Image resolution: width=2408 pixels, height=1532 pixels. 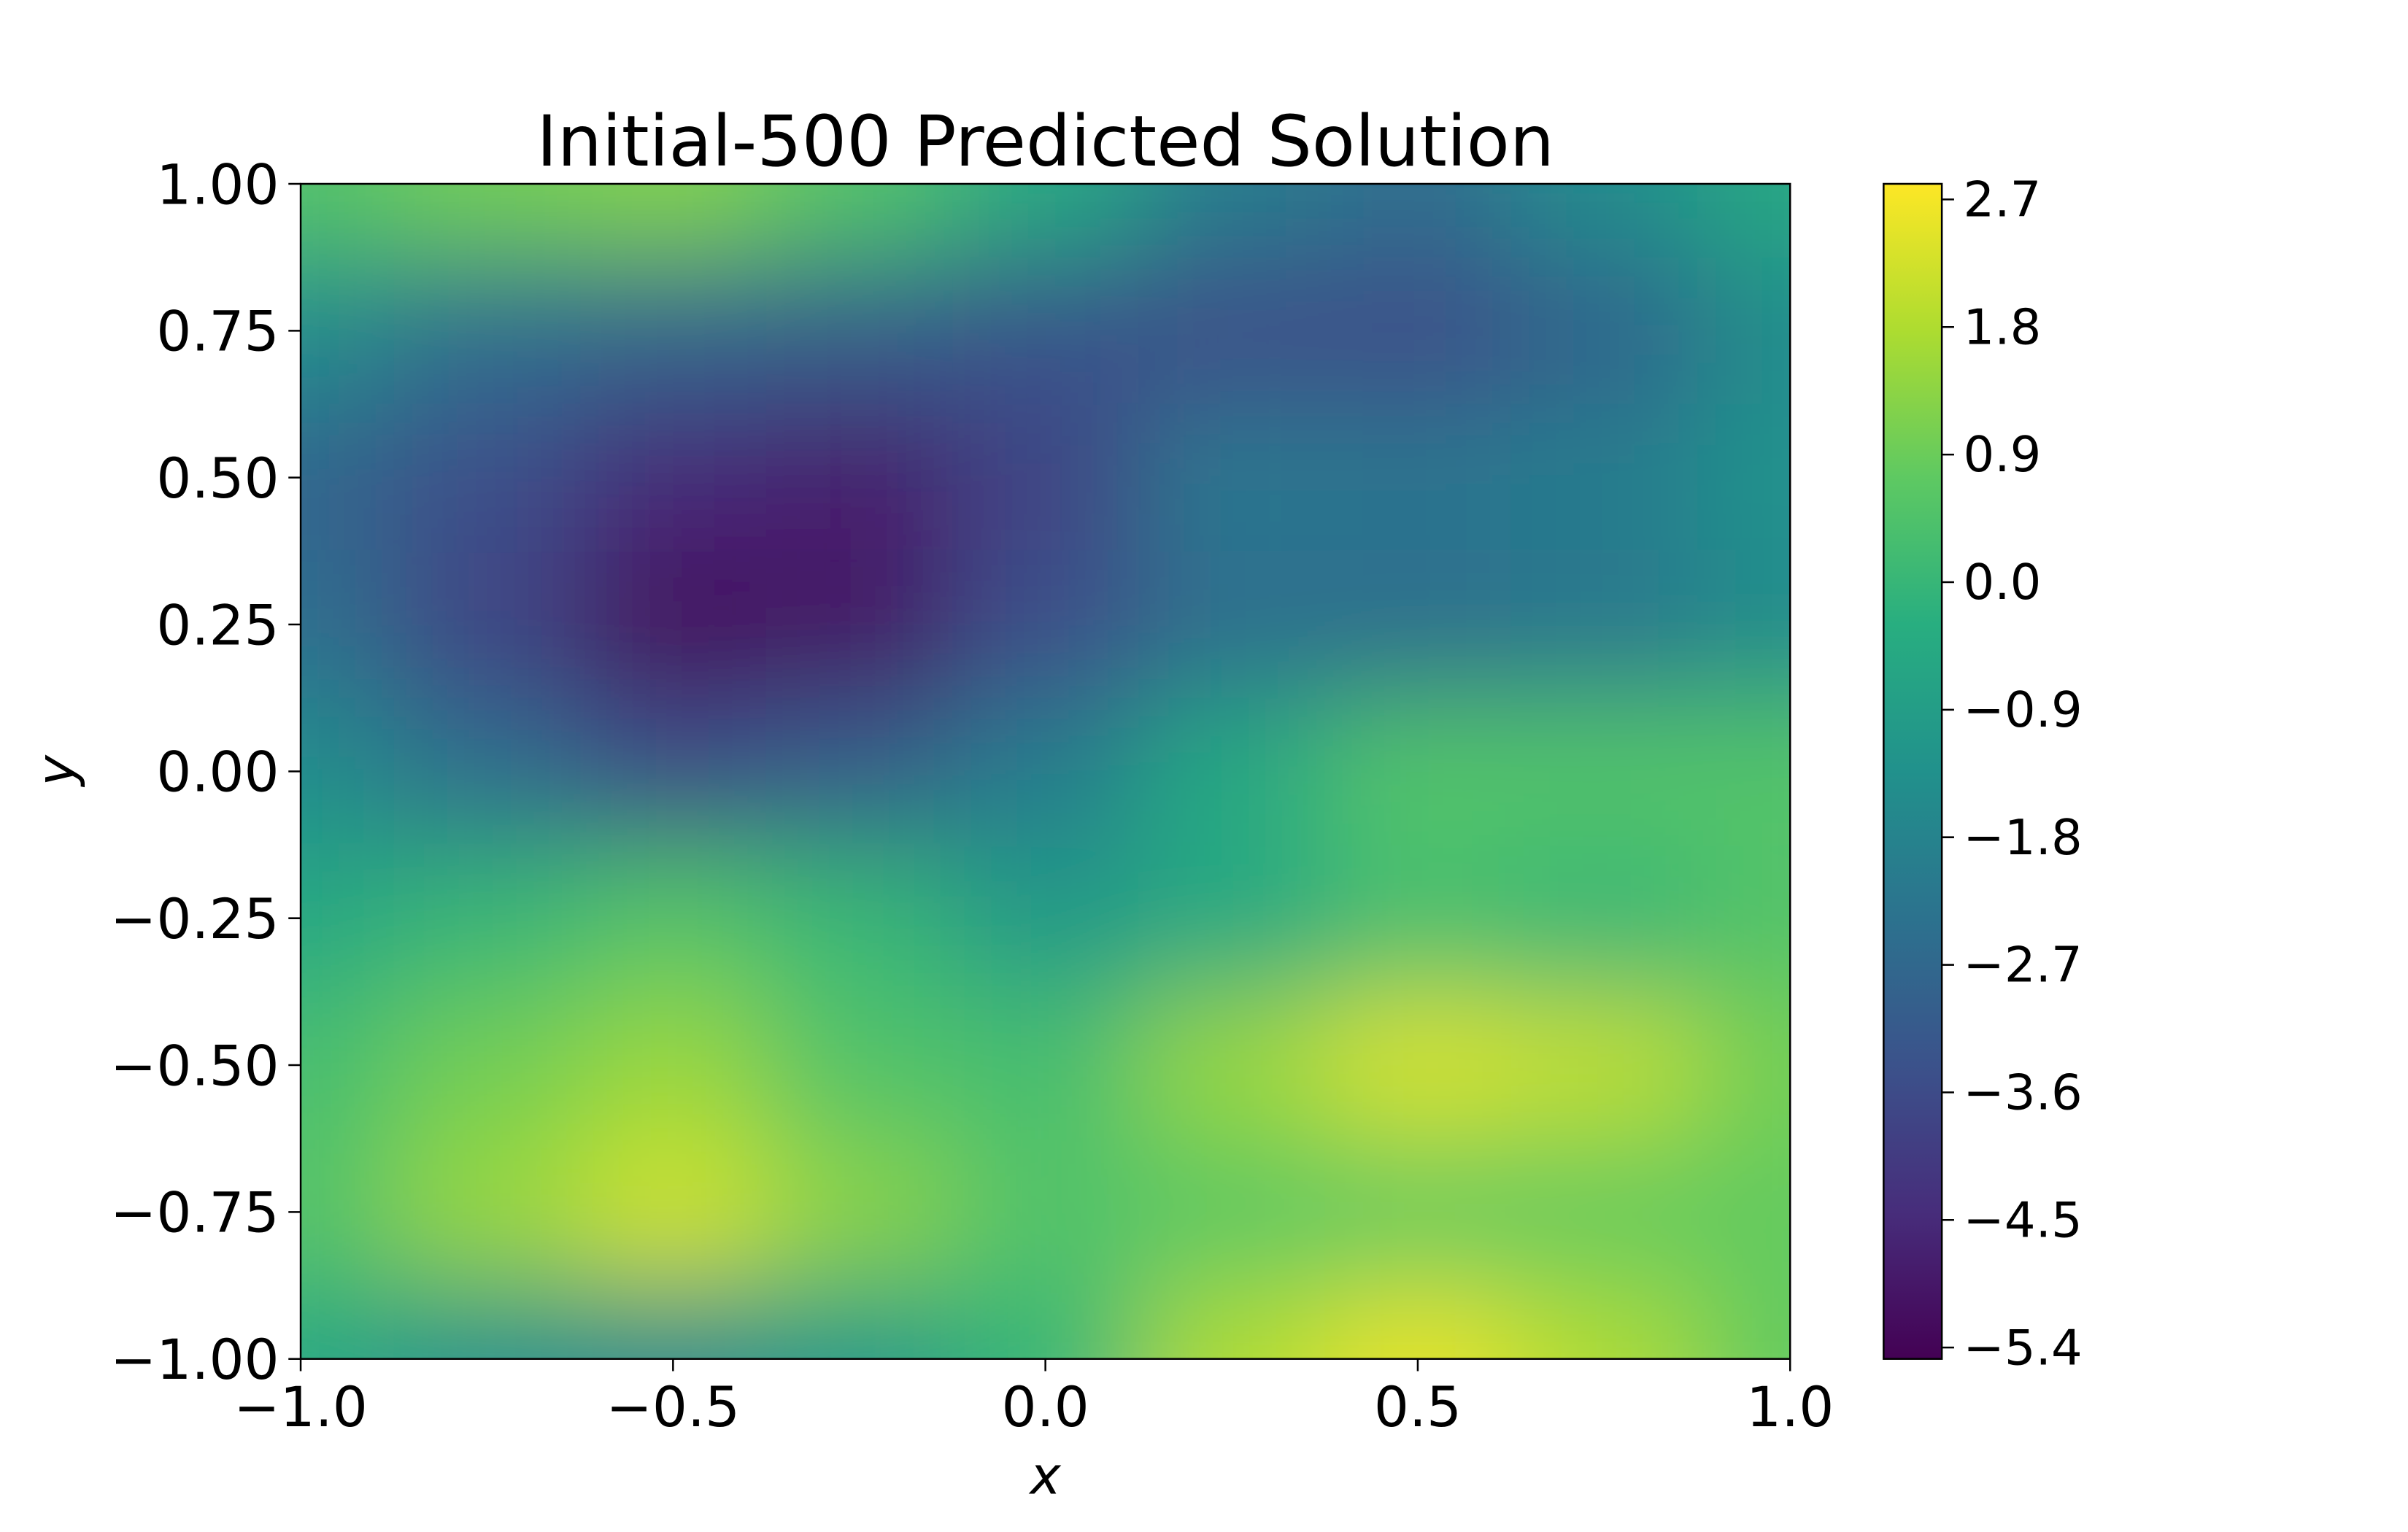 I want to click on y-tick-label: −1.00, so click(x=194, y=1360).